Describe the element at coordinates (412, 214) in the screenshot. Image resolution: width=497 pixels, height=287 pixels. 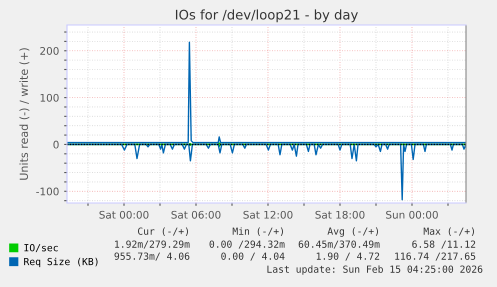
I see `x-tick-label: Sun 00:00` at that location.